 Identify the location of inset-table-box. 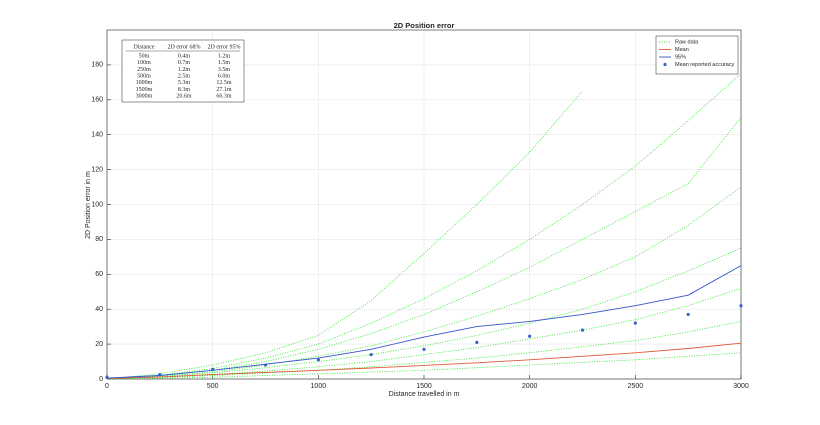
(183, 71).